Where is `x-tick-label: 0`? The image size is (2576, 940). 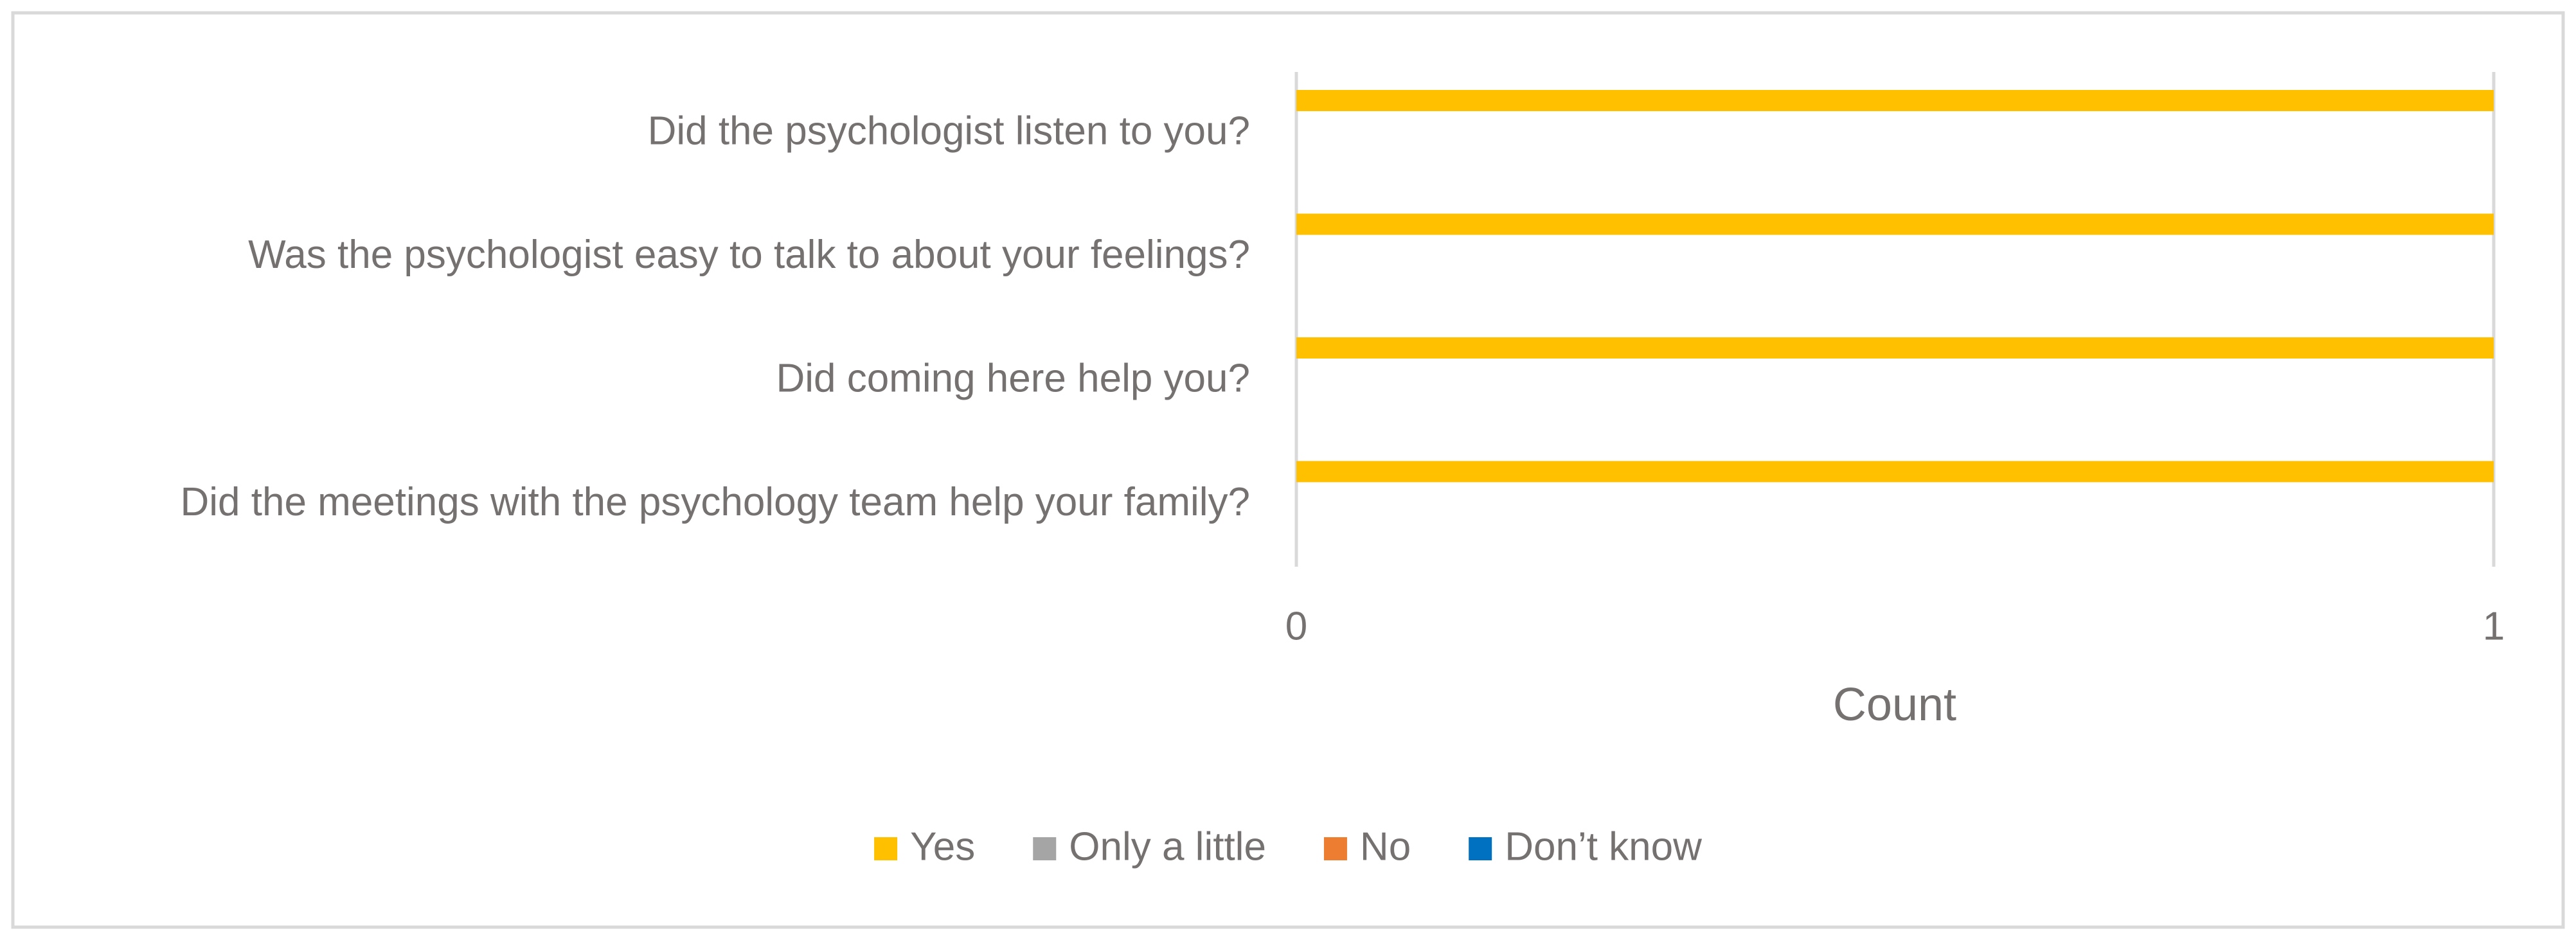
x-tick-label: 0 is located at coordinates (1296, 626).